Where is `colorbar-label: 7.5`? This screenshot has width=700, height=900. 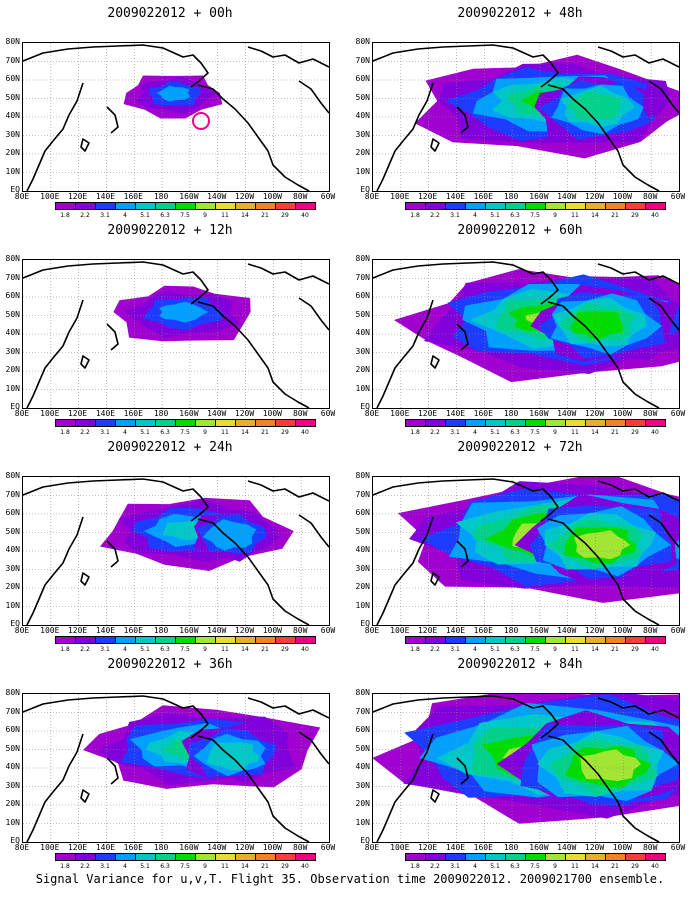 colorbar-label: 7.5 is located at coordinates (185, 649).